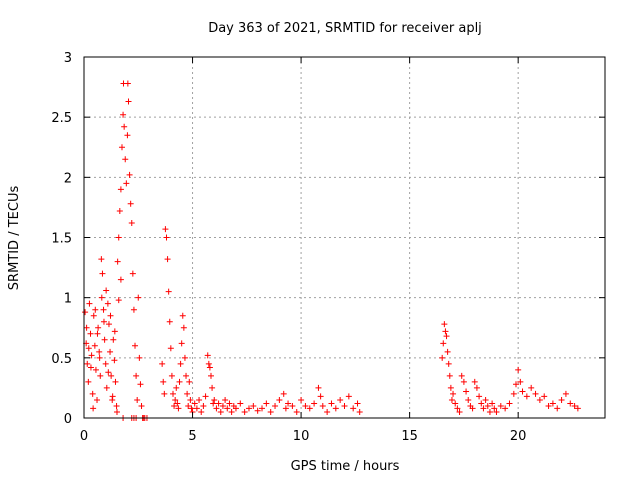 Image resolution: width=640 pixels, height=480 pixels. Describe the element at coordinates (518, 436) in the screenshot. I see `x-tick-label: 20` at that location.